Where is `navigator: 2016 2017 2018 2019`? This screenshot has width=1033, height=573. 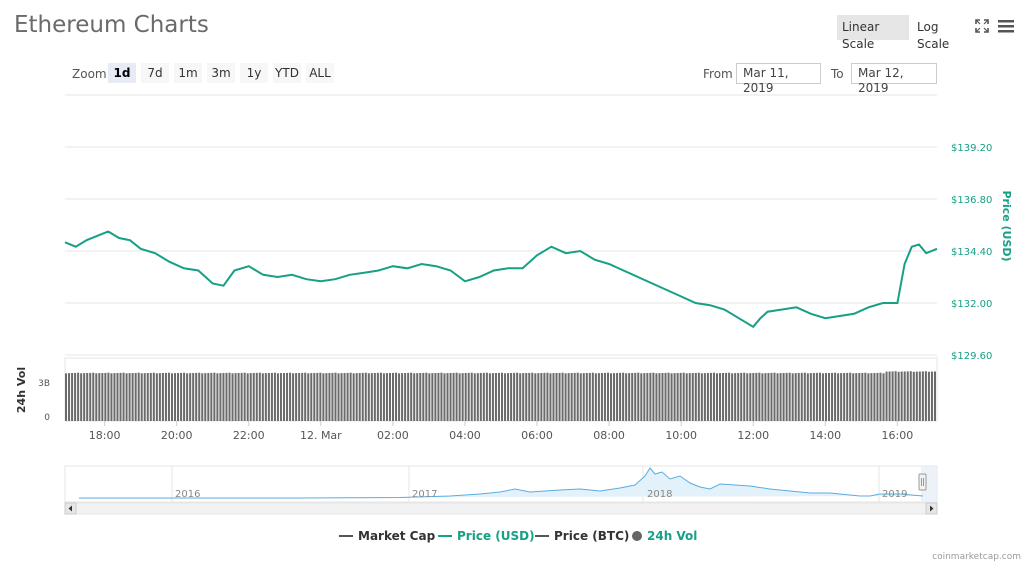
navigator: 2016 2017 2018 2019 is located at coordinates (501, 484).